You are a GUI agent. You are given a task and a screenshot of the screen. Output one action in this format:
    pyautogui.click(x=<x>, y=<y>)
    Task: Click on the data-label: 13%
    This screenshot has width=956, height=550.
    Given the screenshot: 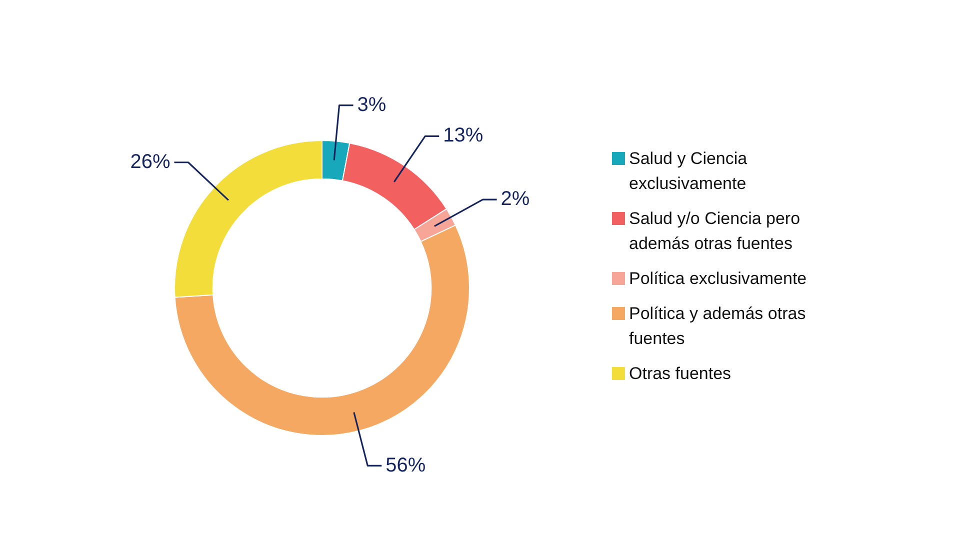 What is the action you would take?
    pyautogui.click(x=463, y=135)
    